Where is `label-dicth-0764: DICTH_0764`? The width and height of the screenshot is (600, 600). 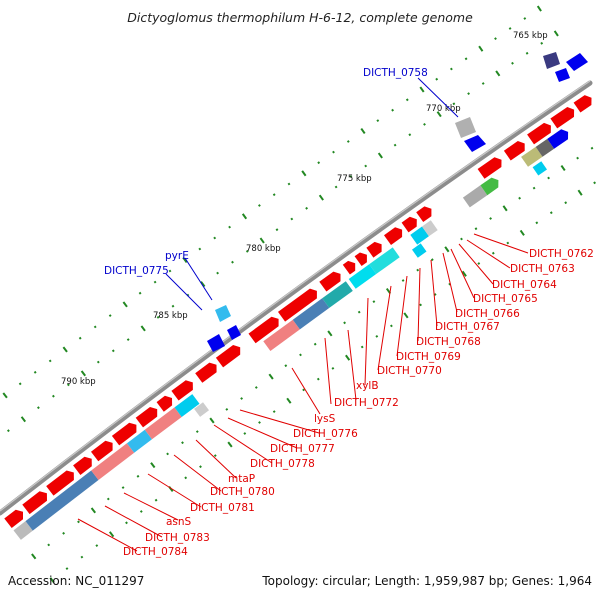 label-dicth-0764: DICTH_0764 is located at coordinates (524, 285).